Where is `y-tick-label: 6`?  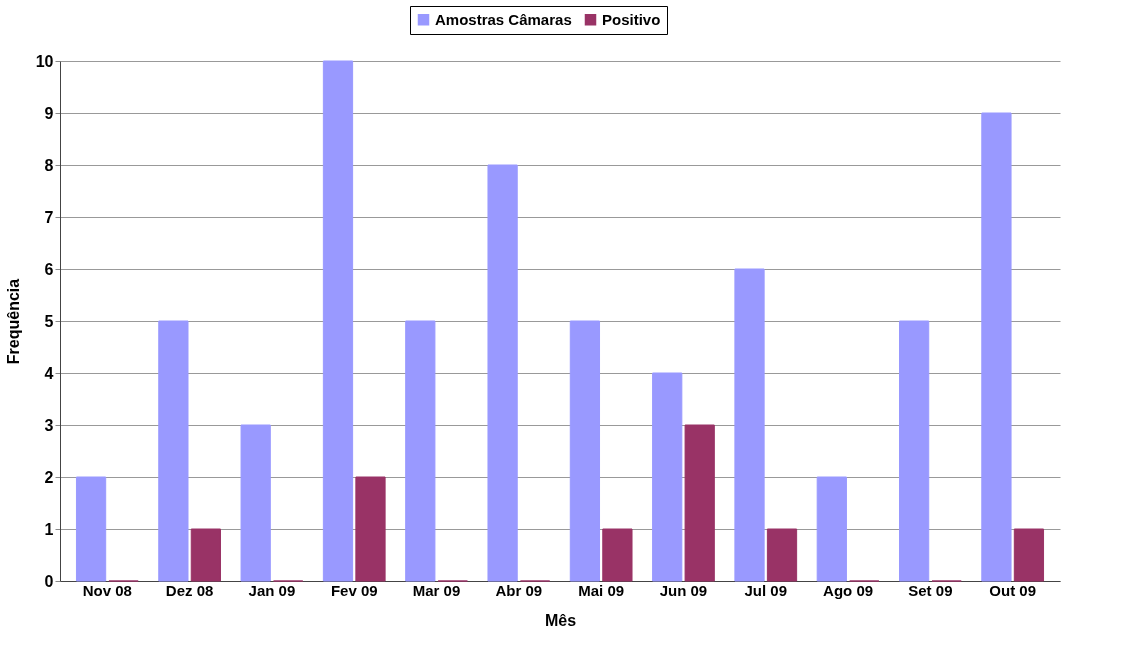 y-tick-label: 6 is located at coordinates (49, 269).